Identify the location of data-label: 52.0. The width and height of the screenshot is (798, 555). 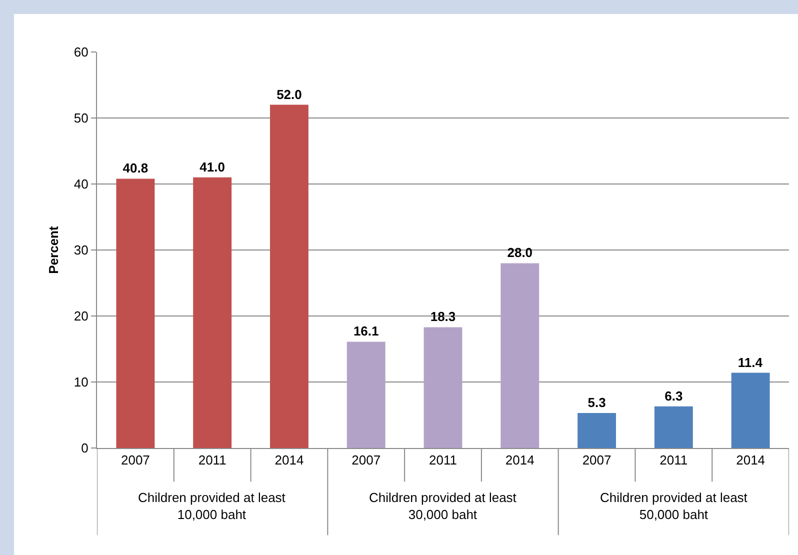
(289, 94).